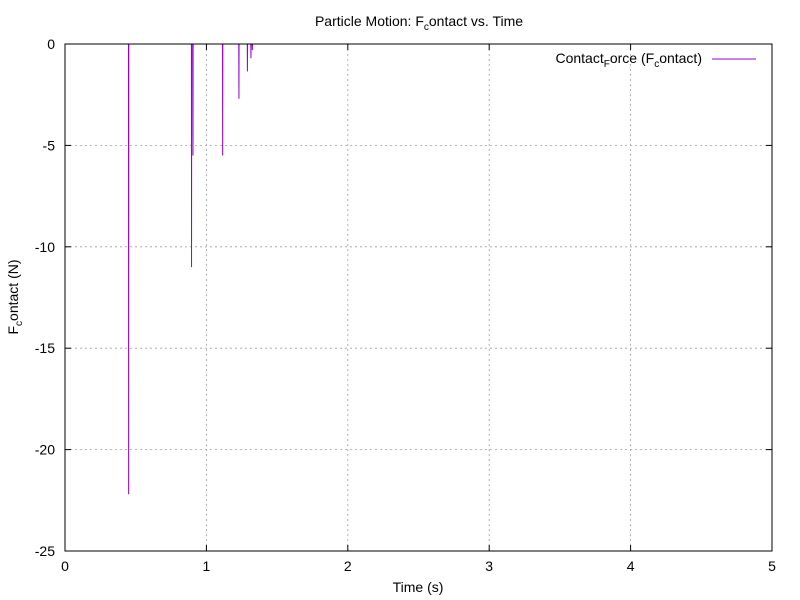 This screenshot has height=600, width=800. What do you see at coordinates (419, 23) in the screenshot?
I see `chart-title: Particle Motion: Fcontact vs. Time` at bounding box center [419, 23].